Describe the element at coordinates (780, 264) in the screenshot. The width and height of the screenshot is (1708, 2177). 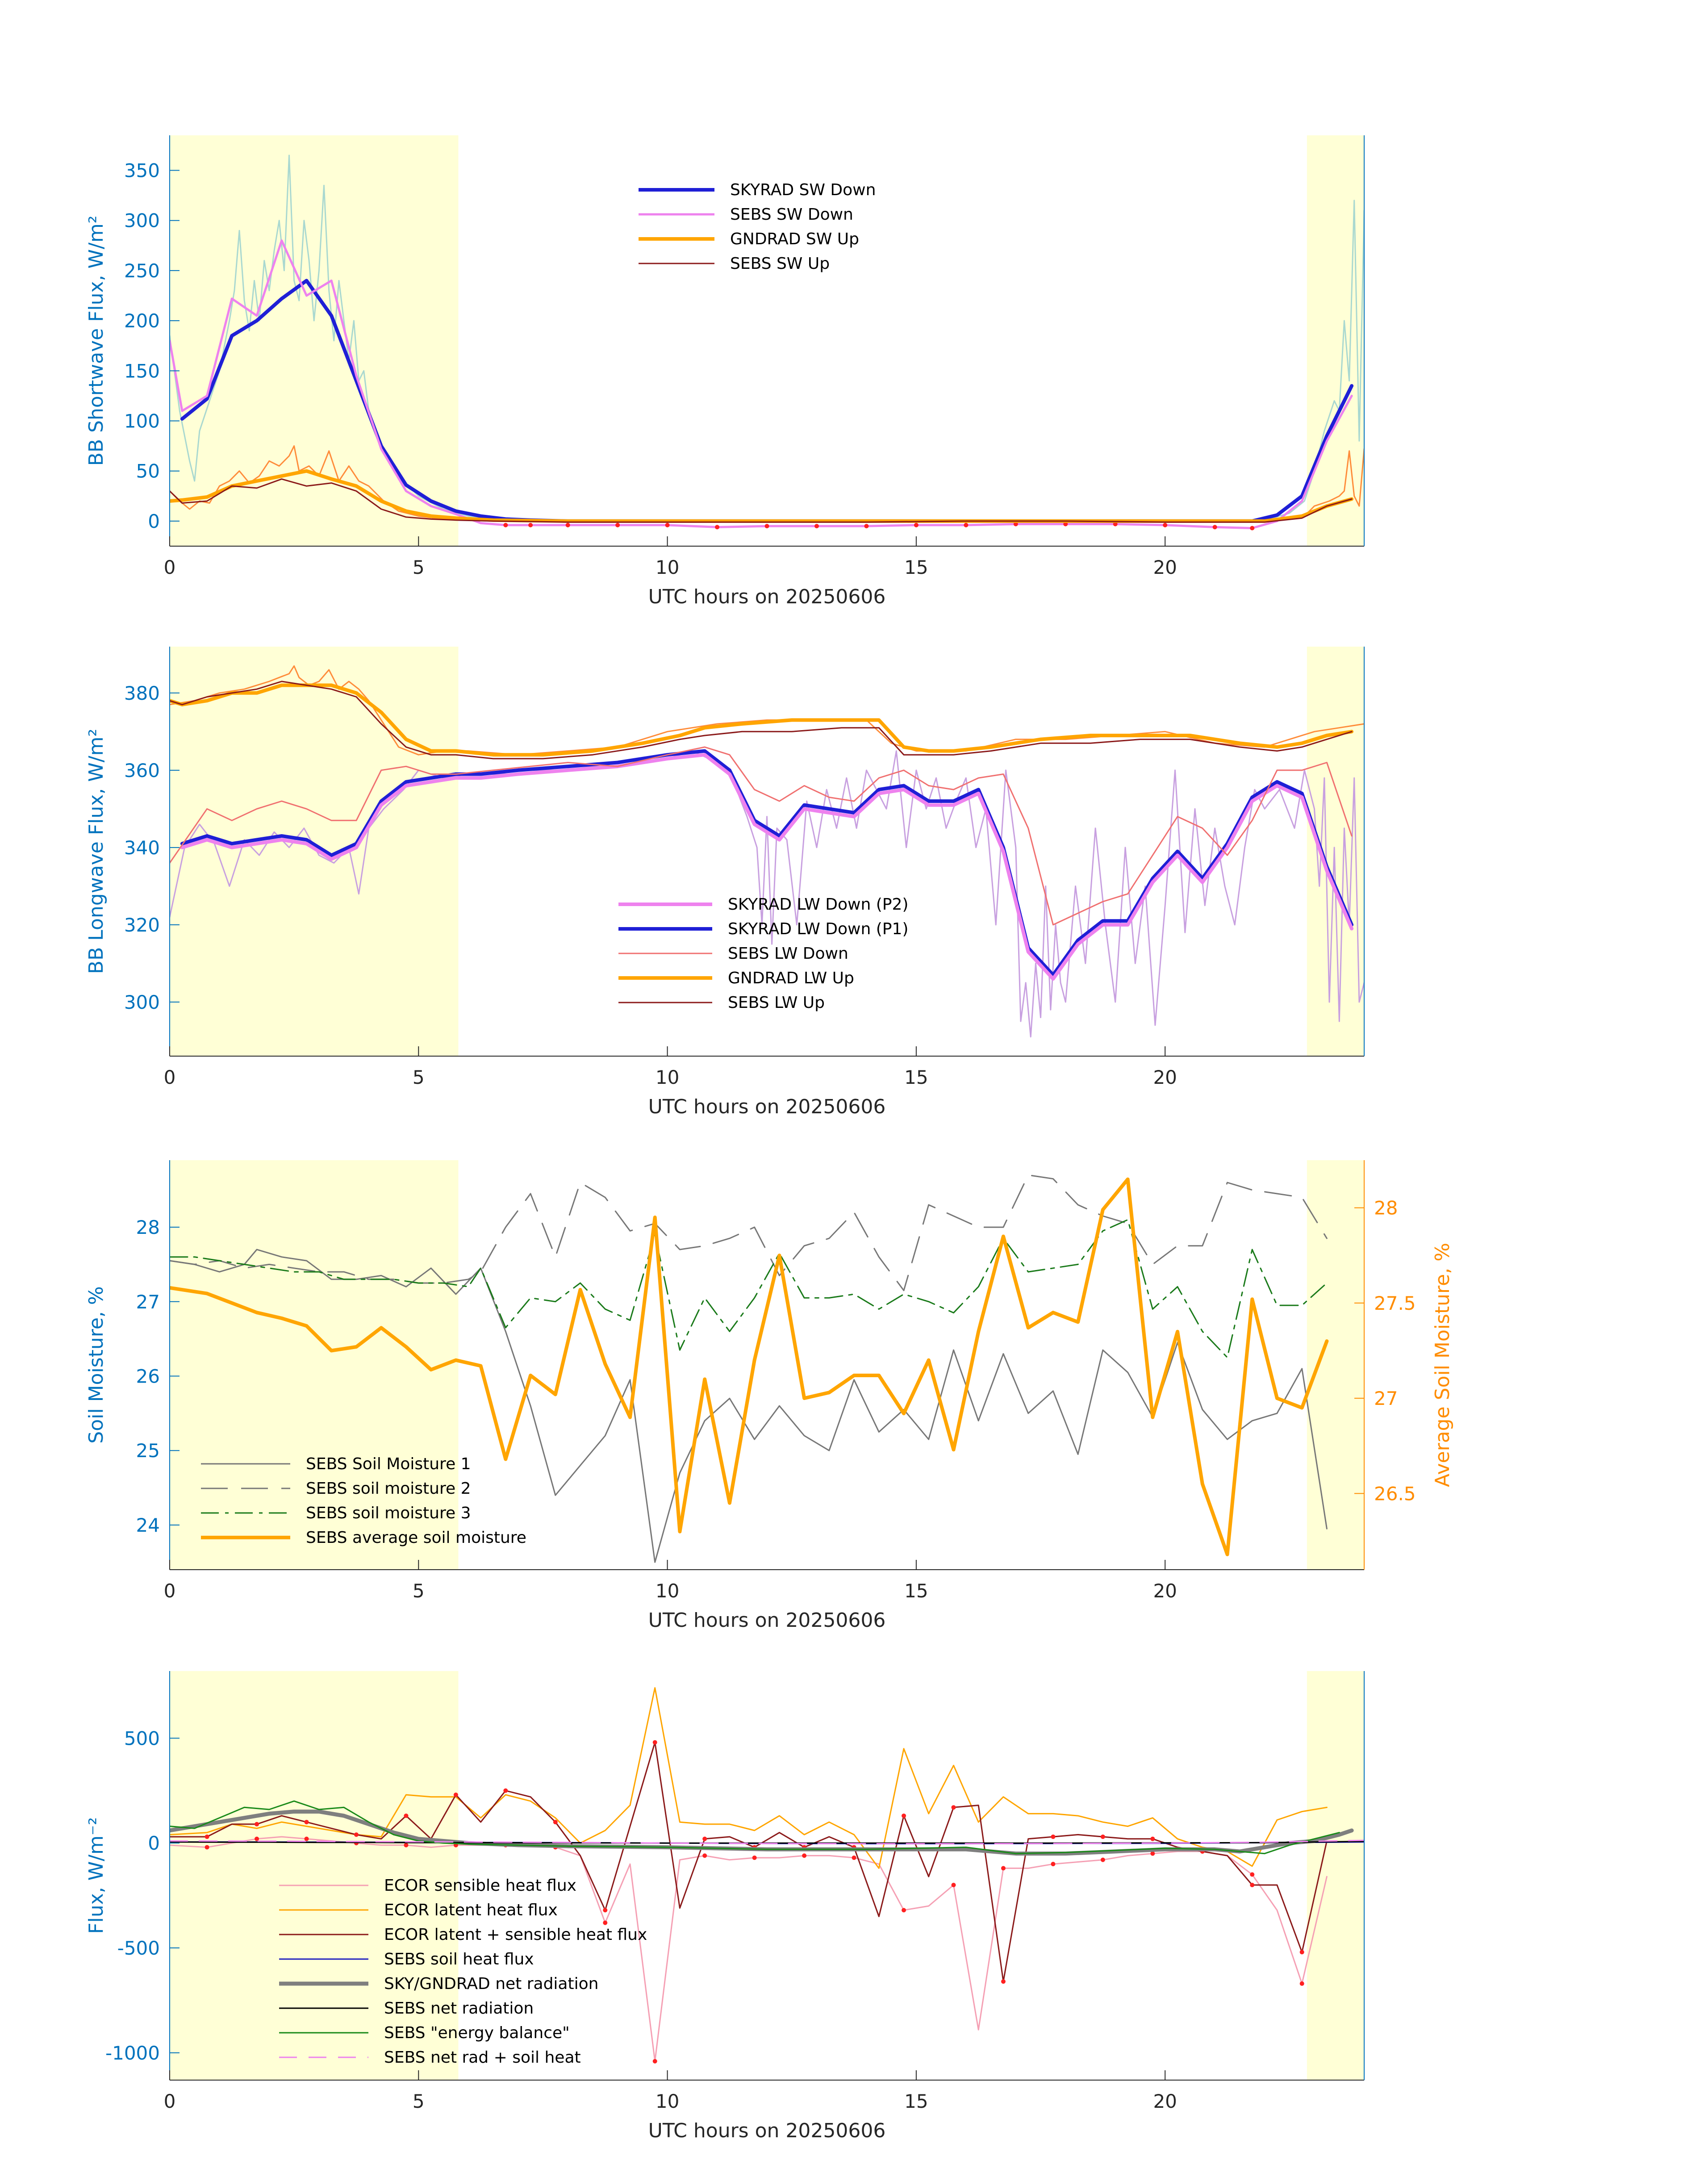
I see `legend-label-sebs-sw-up: SEBS SW Up` at that location.